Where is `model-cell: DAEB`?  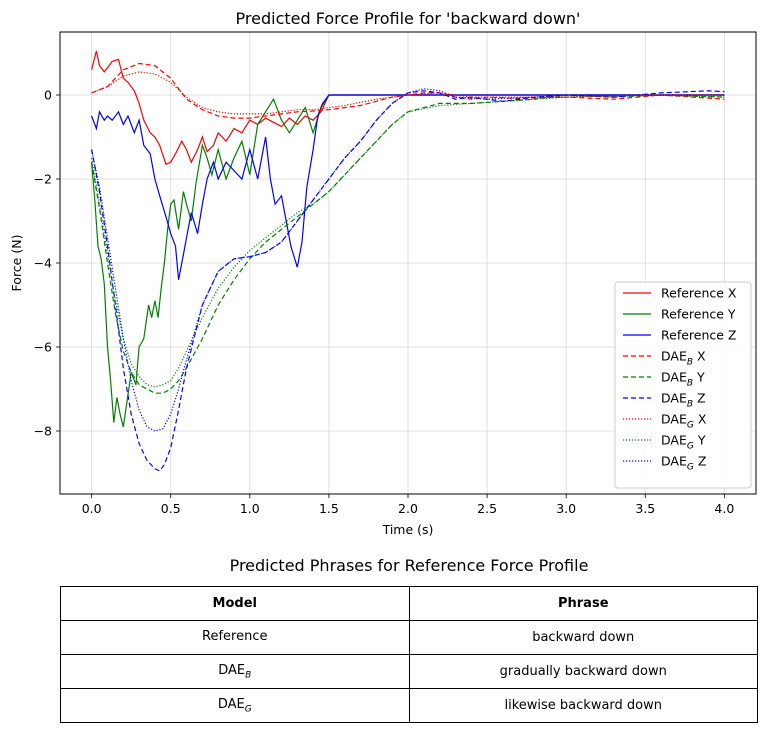 model-cell: DAEB is located at coordinates (235, 671).